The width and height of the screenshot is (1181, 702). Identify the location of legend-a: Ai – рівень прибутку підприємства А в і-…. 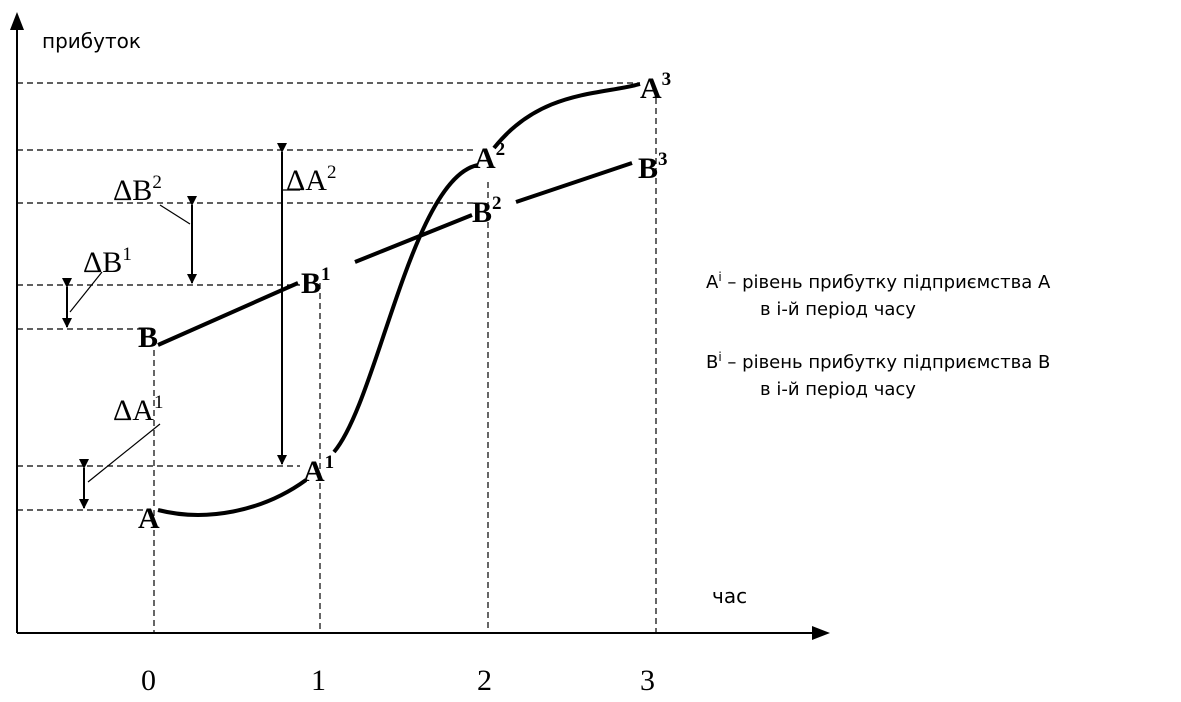
(878, 293).